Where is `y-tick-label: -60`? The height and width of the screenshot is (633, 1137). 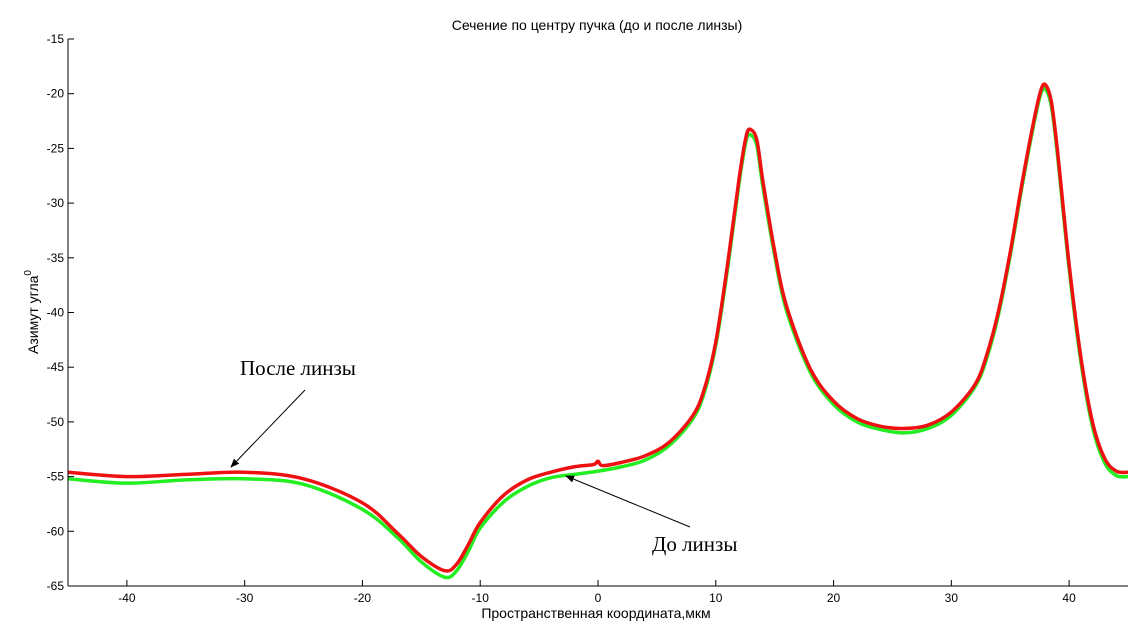
y-tick-label: -60 is located at coordinates (56, 531).